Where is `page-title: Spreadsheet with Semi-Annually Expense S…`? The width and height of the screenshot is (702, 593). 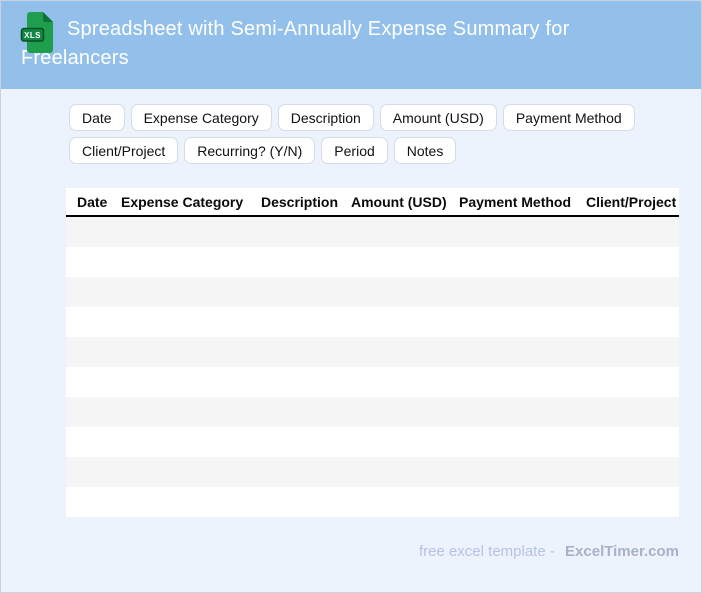 page-title: Spreadsheet with Semi-Annually Expense S… is located at coordinates (295, 43).